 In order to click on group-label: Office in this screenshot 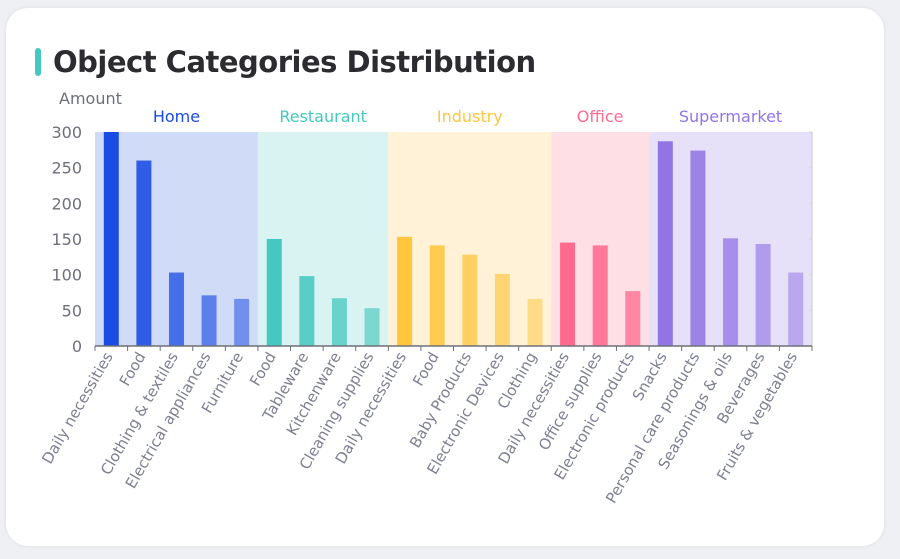, I will do `click(600, 116)`.